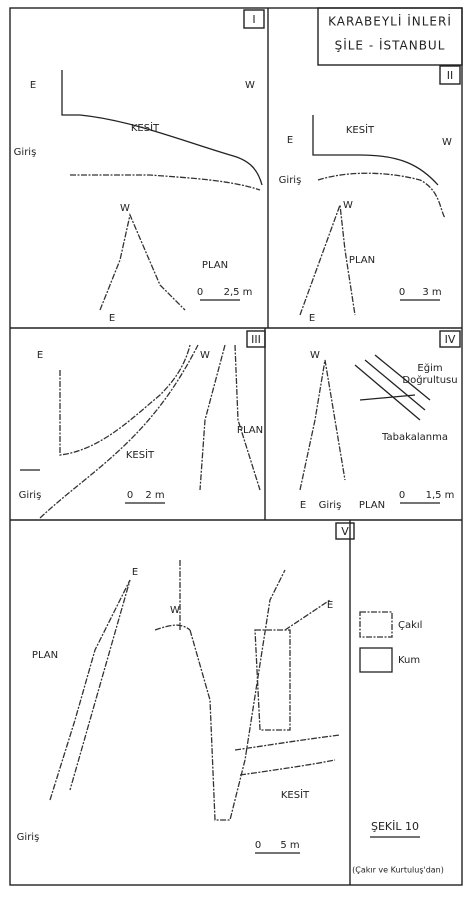 The height and width of the screenshot is (899, 470). I want to click on map-label: Doğrultusu, so click(429, 380).